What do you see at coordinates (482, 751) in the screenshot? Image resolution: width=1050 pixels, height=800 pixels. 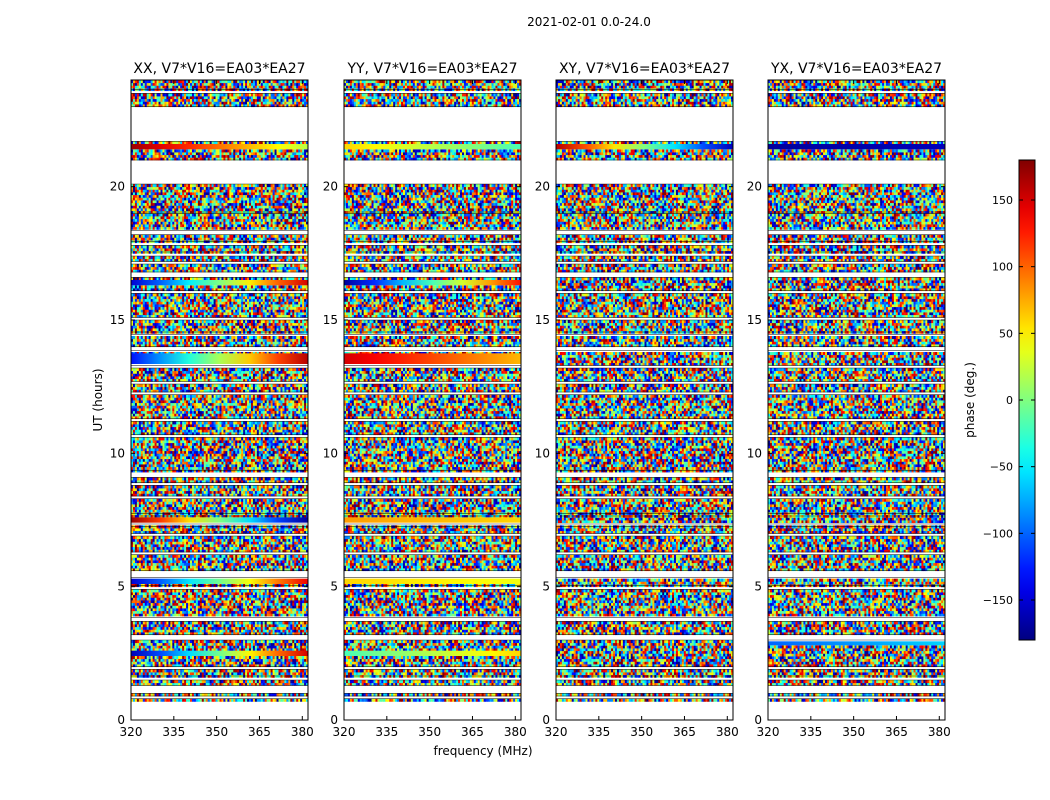 I see `x-axis-label: frequency (MHz)` at bounding box center [482, 751].